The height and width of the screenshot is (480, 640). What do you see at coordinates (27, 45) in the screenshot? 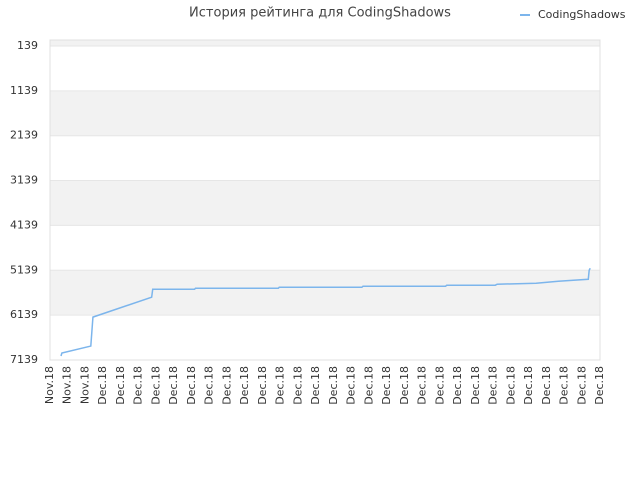
I see `y-tick-label: 139` at bounding box center [27, 45].